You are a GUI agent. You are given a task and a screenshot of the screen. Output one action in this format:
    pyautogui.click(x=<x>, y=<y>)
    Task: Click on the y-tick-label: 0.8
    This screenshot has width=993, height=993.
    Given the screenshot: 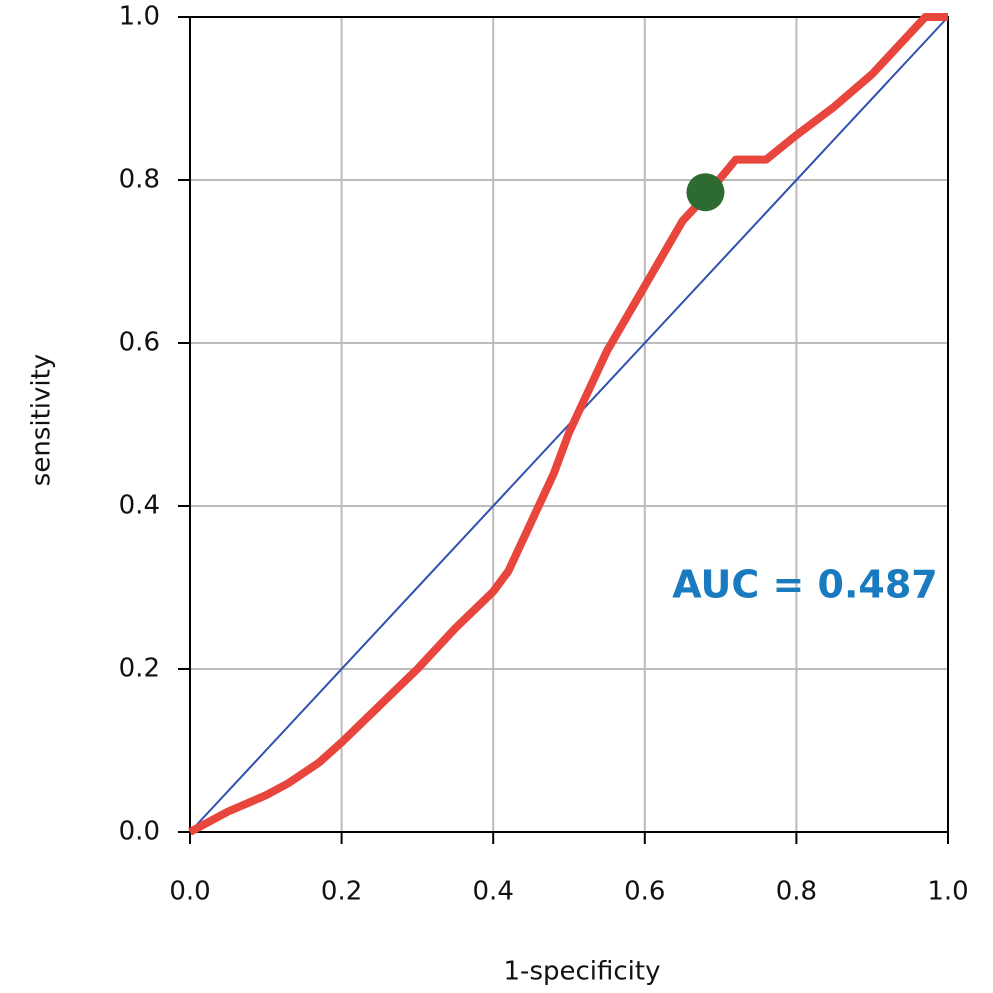 What is the action you would take?
    pyautogui.click(x=139, y=180)
    